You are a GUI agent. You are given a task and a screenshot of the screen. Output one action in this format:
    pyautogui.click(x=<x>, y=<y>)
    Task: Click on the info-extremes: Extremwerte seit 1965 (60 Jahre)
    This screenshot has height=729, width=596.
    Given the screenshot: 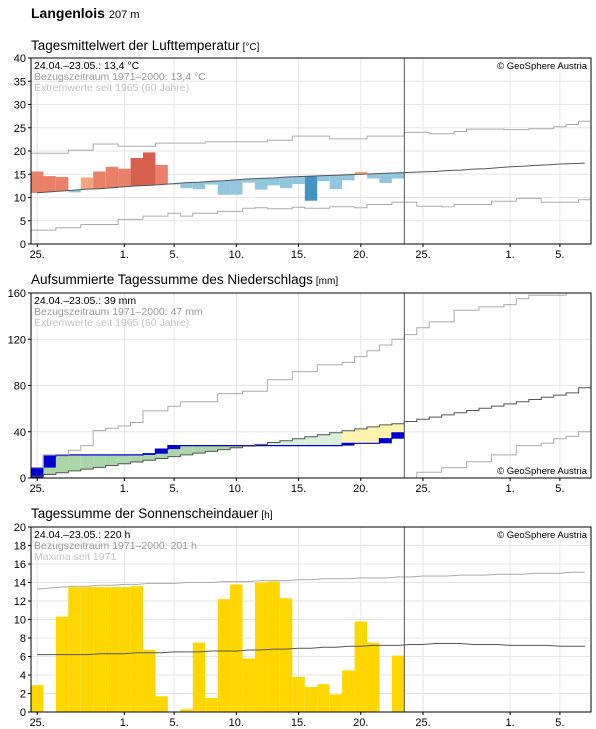 What is the action you would take?
    pyautogui.click(x=111, y=323)
    